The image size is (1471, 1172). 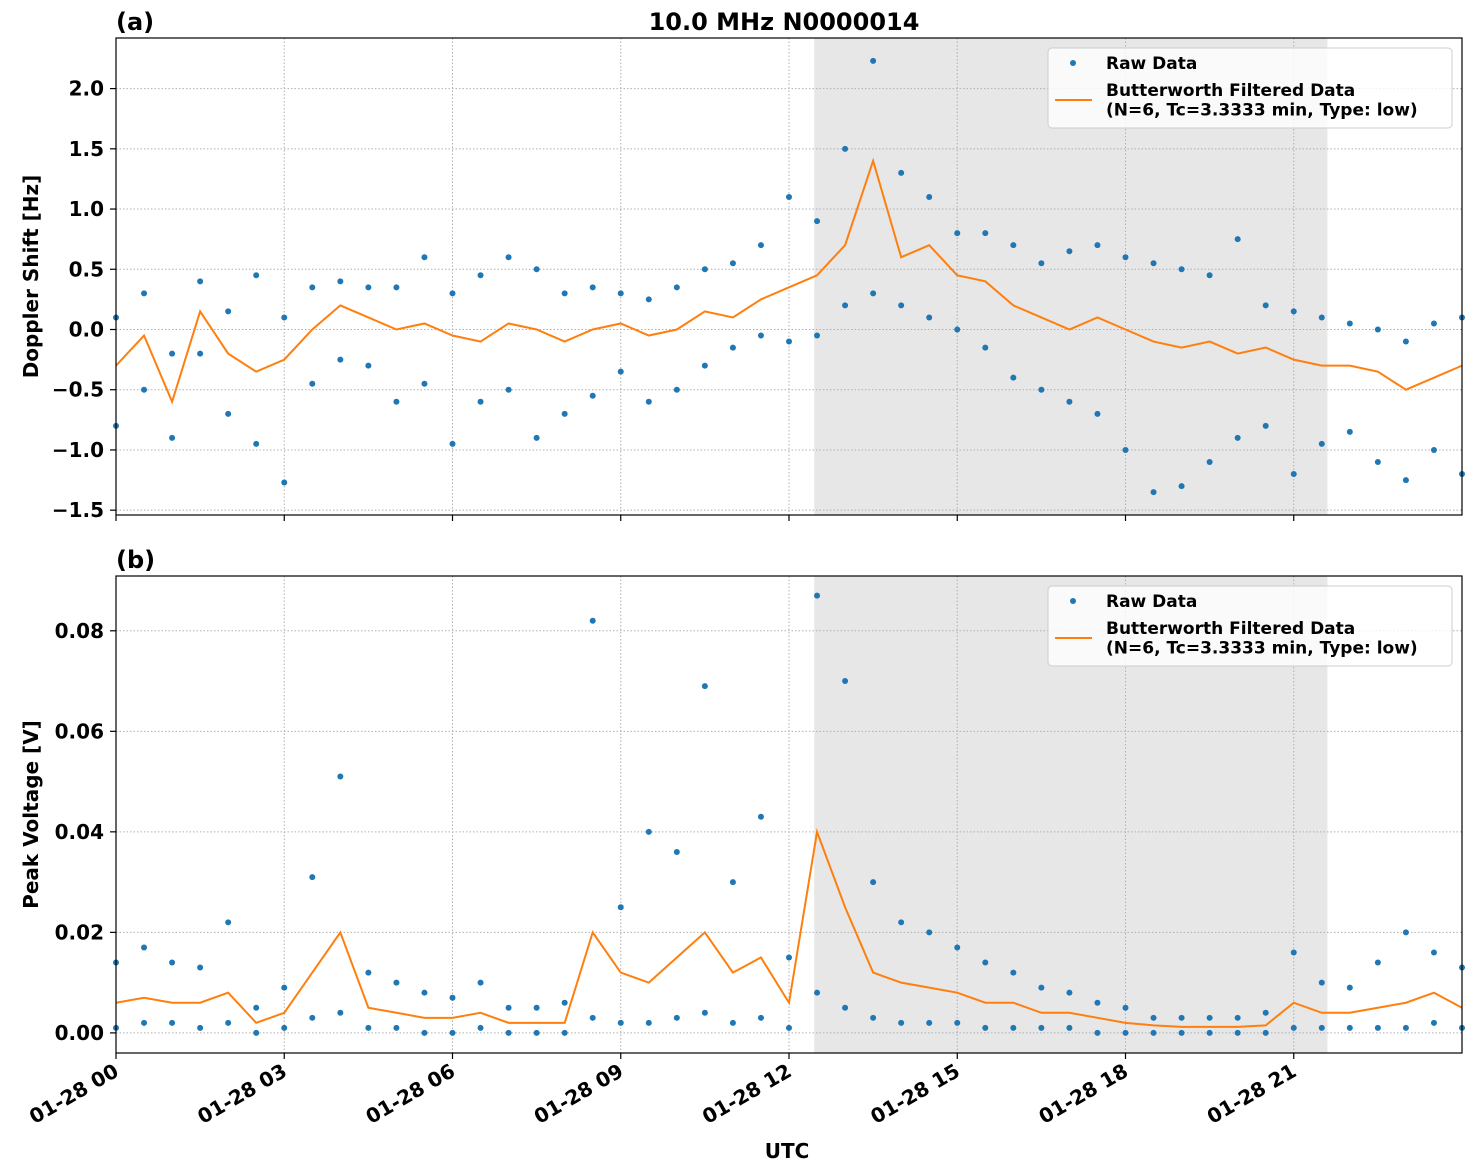 I want to click on x-tick-label: 01-28 18, so click(x=1083, y=1094).